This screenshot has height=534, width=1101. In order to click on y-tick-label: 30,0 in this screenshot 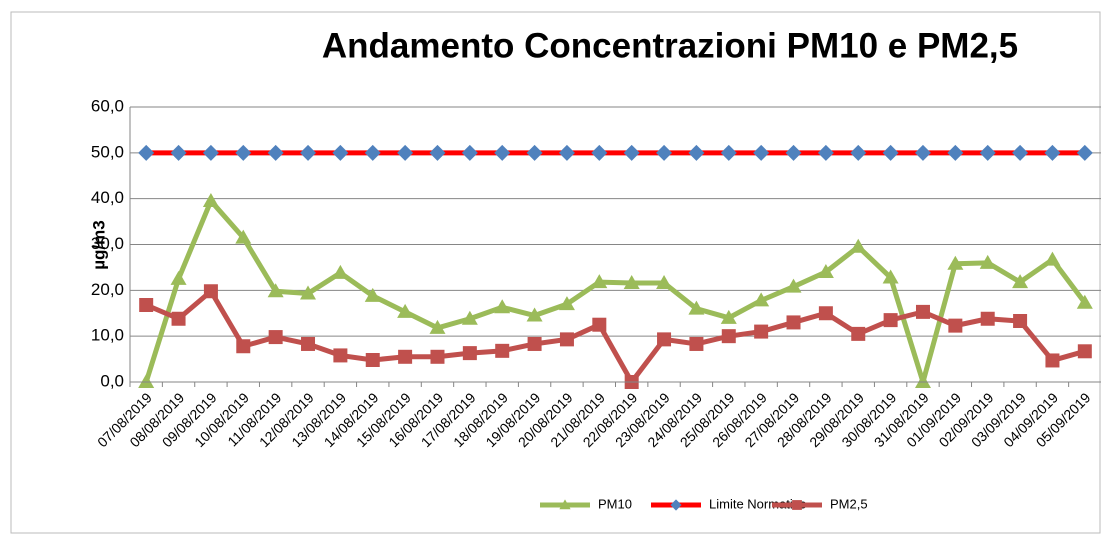, I will do `click(107, 243)`.